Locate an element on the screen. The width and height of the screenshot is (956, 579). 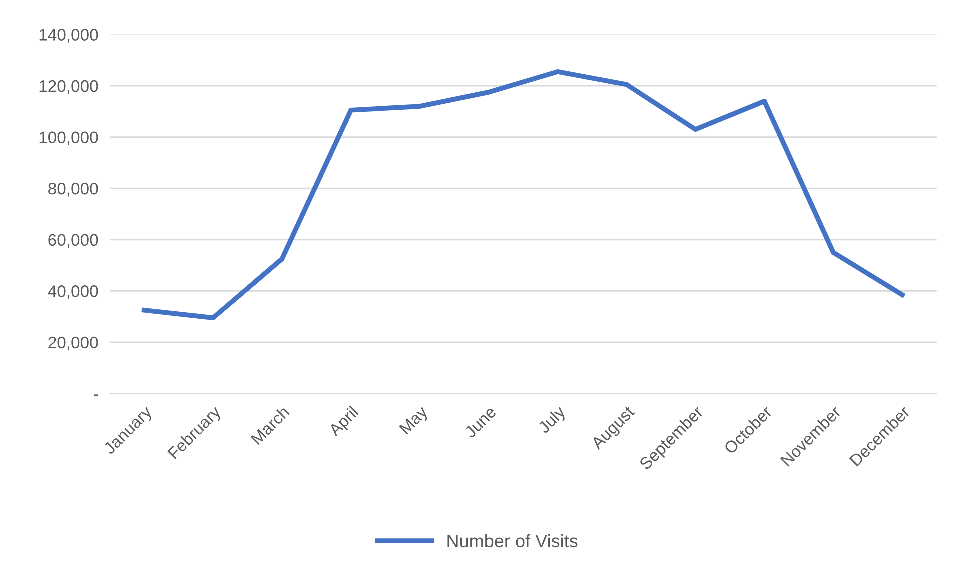
x-tick-label: July is located at coordinates (553, 420).